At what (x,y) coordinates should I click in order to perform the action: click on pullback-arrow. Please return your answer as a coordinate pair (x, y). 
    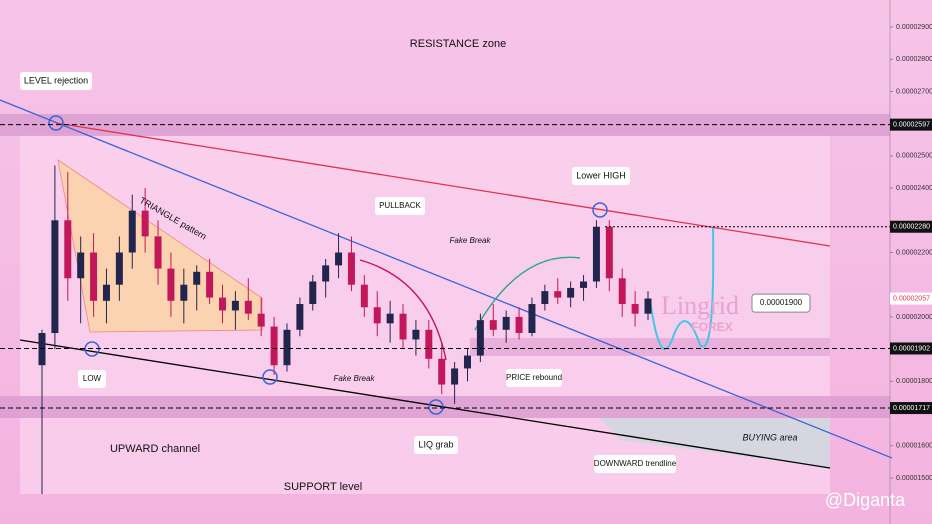
    Looking at the image, I should click on (403, 310).